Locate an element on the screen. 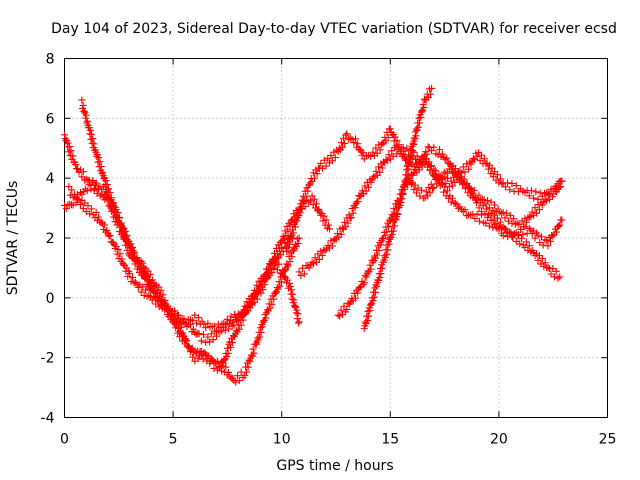 The width and height of the screenshot is (640, 480). x-tick-labels: 0 5 10 15 20 25 is located at coordinates (338, 440).